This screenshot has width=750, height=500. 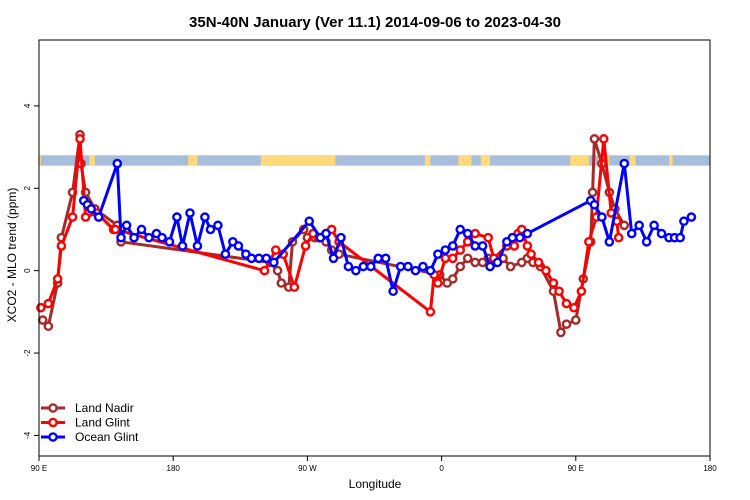 I want to click on y-tick-label: 2, so click(x=27, y=188).